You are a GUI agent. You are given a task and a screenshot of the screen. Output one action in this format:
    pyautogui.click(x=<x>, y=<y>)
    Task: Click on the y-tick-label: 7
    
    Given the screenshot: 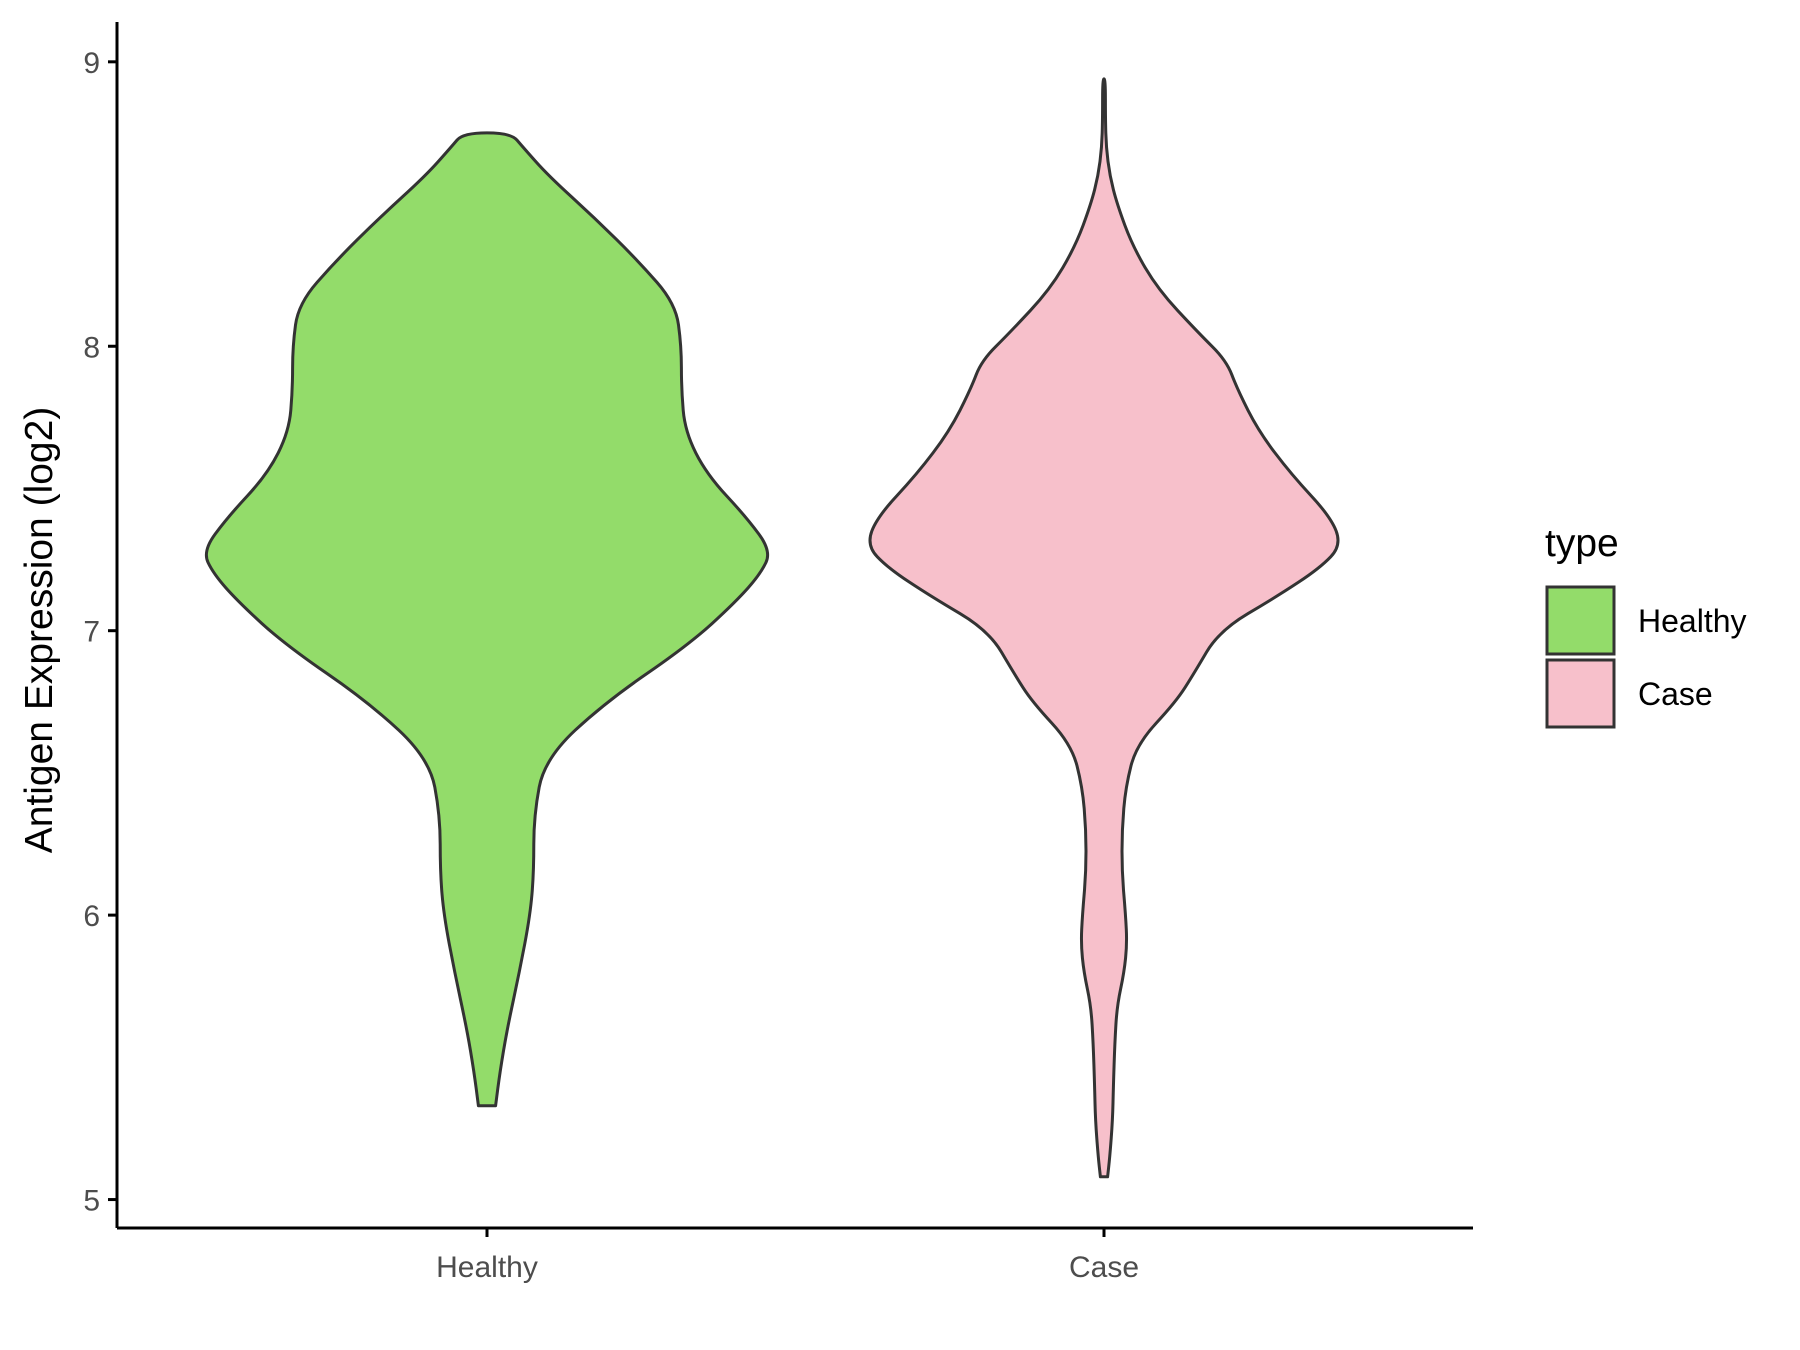 What is the action you would take?
    pyautogui.click(x=91, y=632)
    